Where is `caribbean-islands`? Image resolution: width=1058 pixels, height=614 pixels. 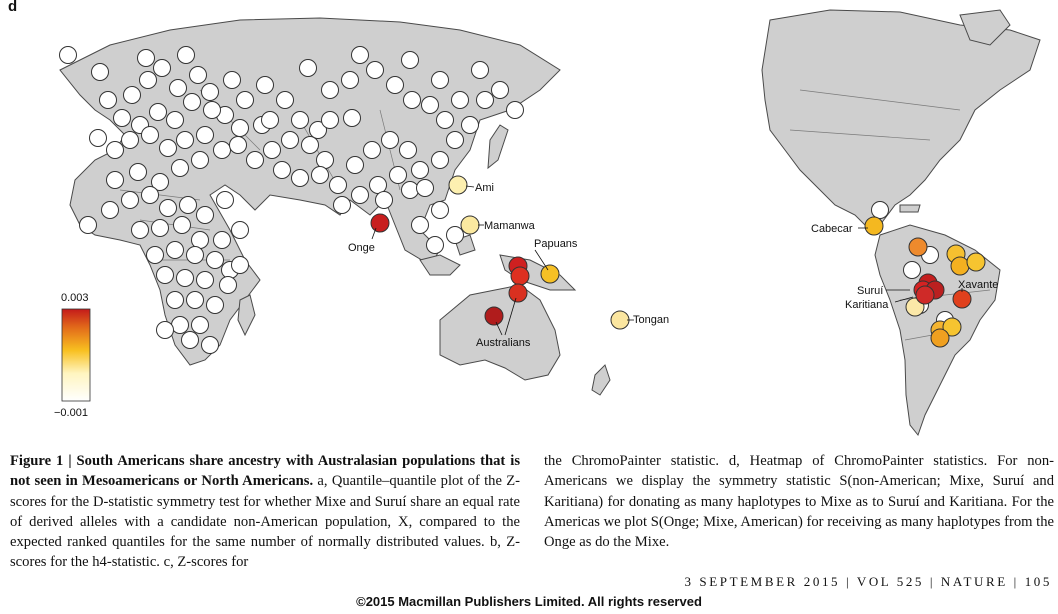 caribbean-islands is located at coordinates (910, 208).